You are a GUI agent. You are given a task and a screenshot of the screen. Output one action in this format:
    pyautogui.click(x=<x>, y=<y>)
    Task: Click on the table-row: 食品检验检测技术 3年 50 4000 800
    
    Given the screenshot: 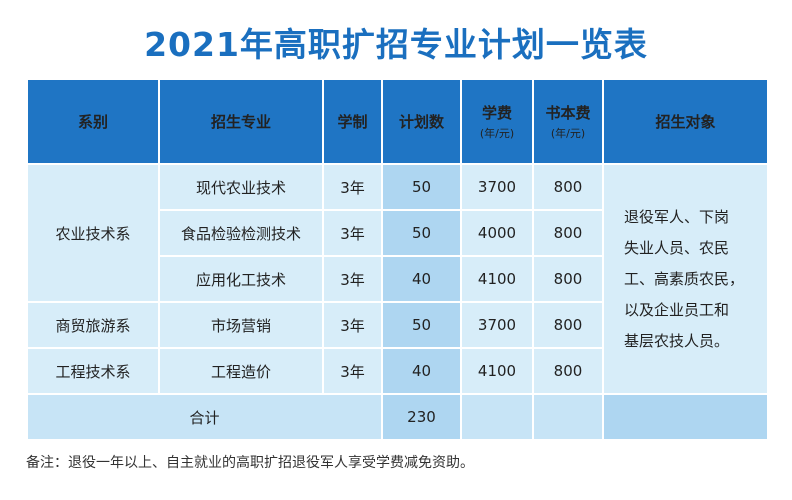 What is the action you would take?
    pyautogui.click(x=397, y=233)
    